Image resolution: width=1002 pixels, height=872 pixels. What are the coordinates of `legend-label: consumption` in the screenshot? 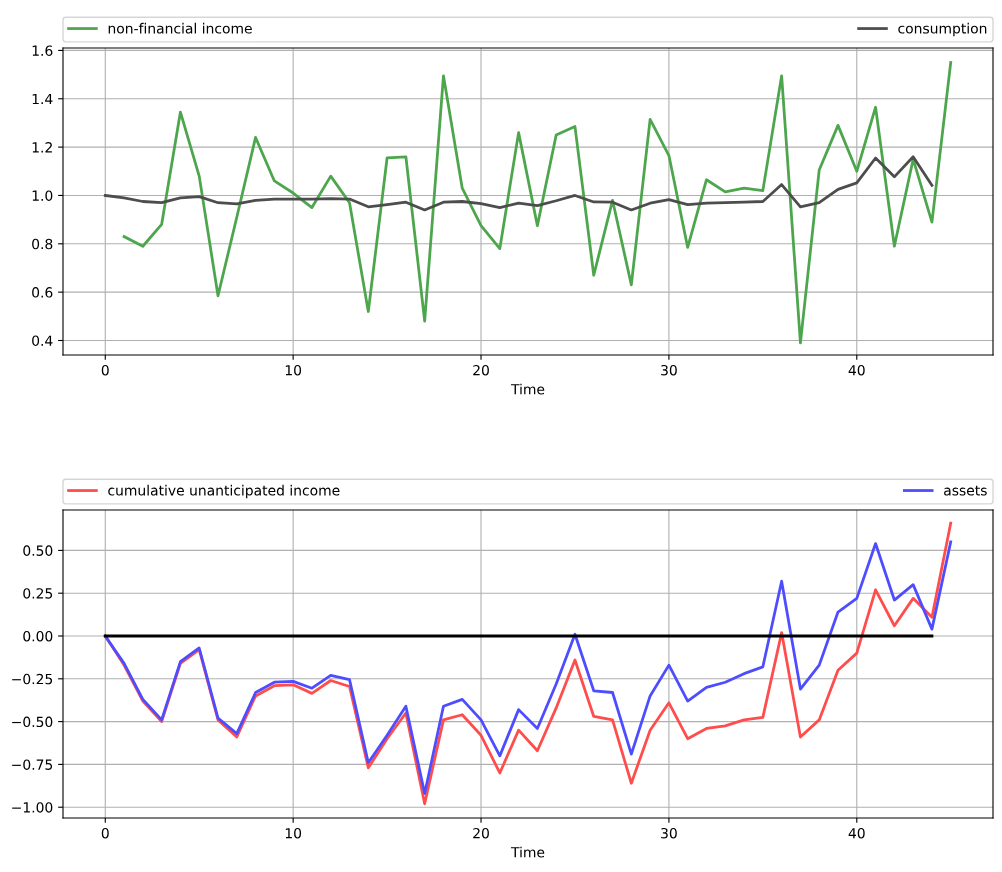 It's located at (942, 29).